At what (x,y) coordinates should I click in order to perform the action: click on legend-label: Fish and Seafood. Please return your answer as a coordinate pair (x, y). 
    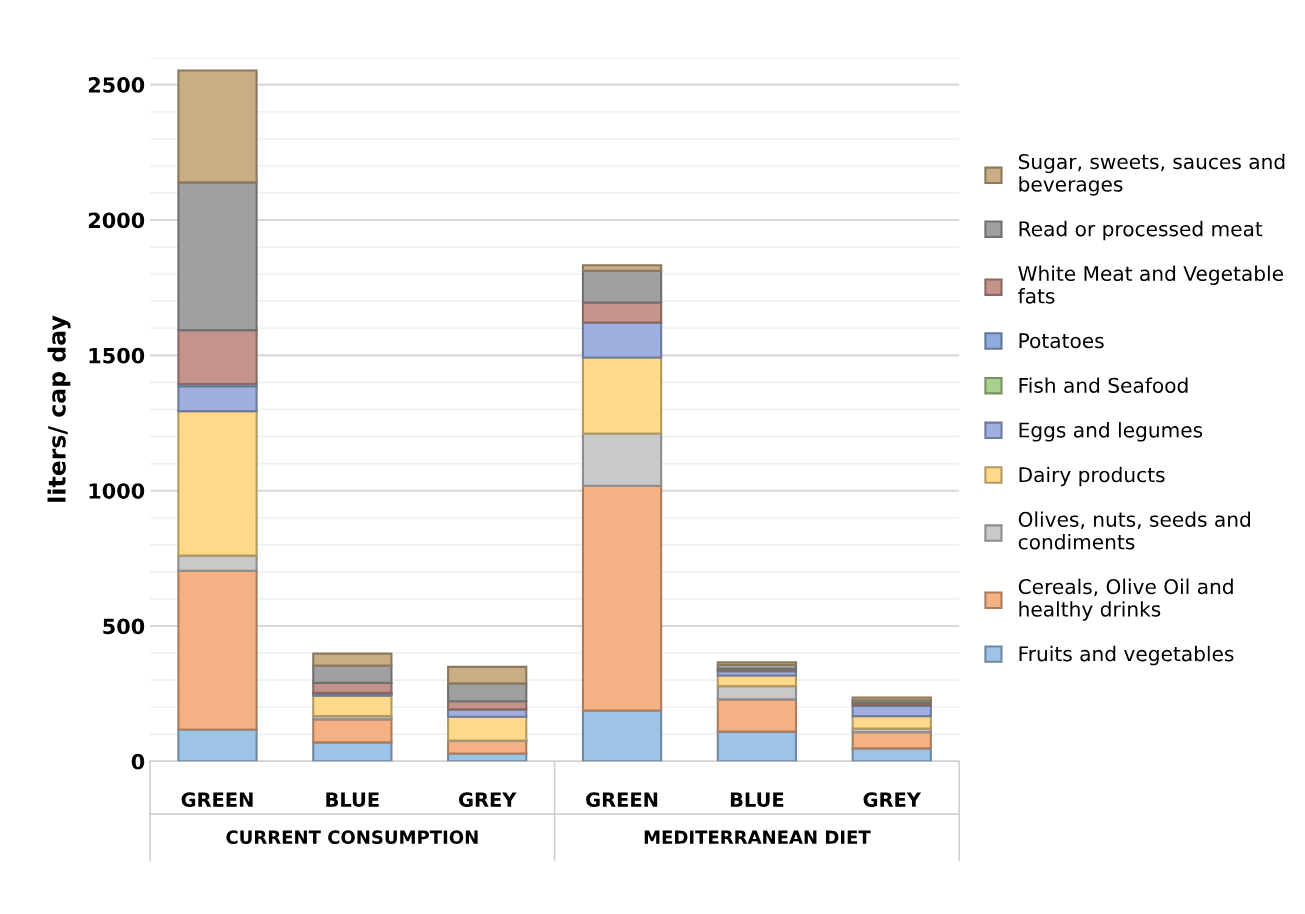
    Looking at the image, I should click on (1103, 385).